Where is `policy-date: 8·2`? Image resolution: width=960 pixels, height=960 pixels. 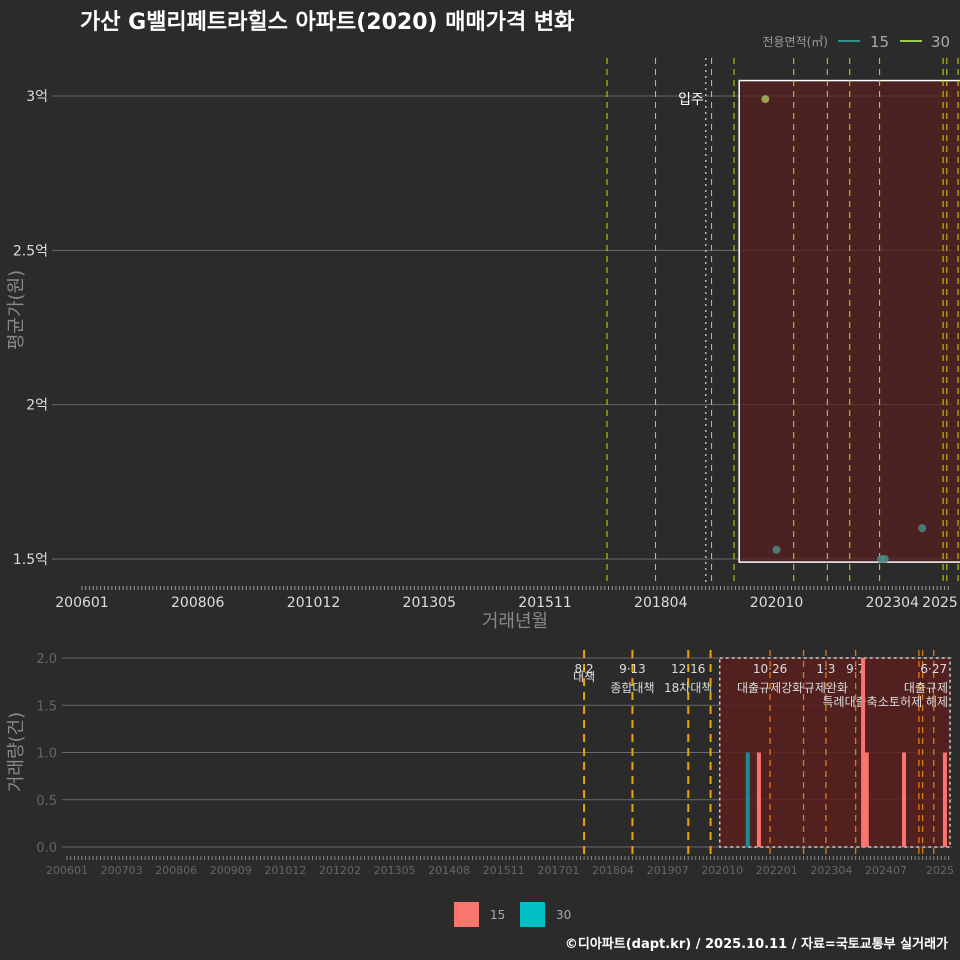
policy-date: 8·2 is located at coordinates (584, 669).